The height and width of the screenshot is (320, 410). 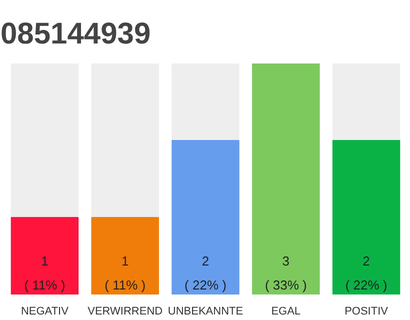 What do you see at coordinates (206, 312) in the screenshot?
I see `x-tick-label: UNBEKANNTE` at bounding box center [206, 312].